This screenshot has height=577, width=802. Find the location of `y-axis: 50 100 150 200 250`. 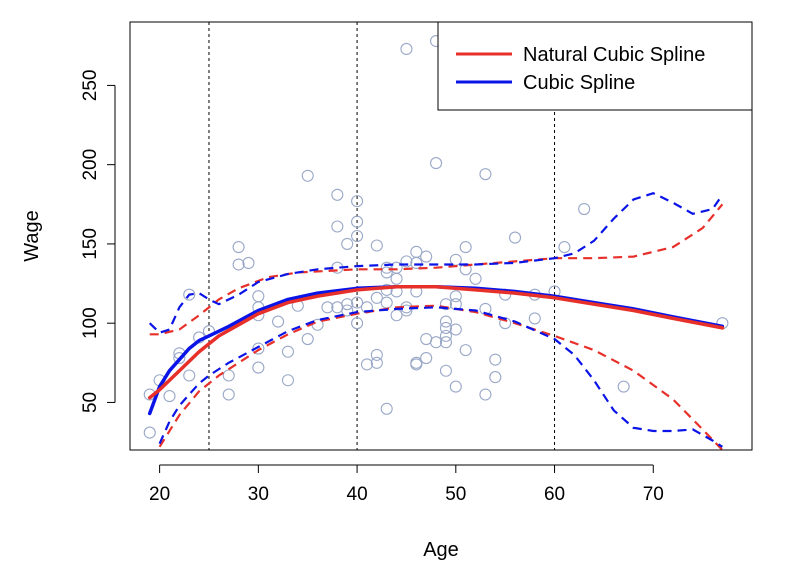

y-axis: 50 100 150 200 250 is located at coordinates (98, 241).